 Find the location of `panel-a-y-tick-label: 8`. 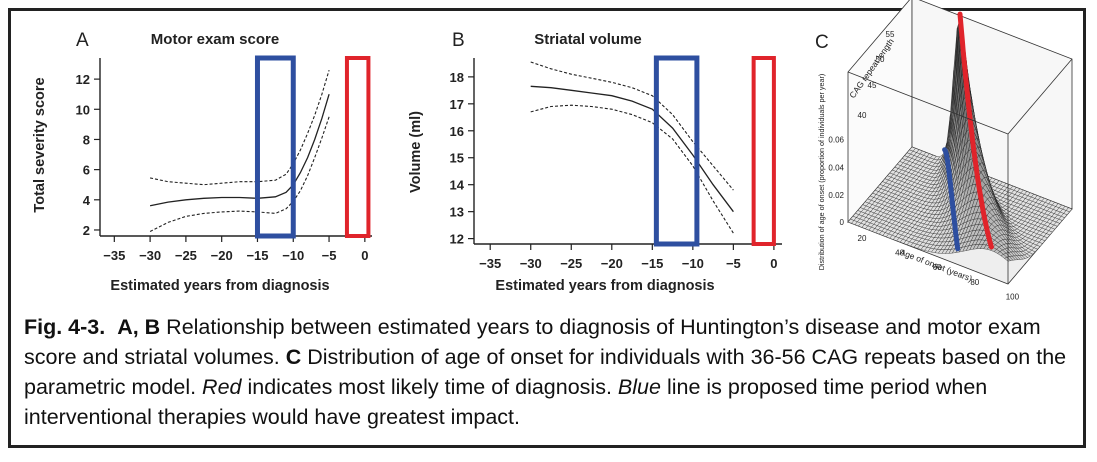

panel-a-y-tick-label: 8 is located at coordinates (86, 139).